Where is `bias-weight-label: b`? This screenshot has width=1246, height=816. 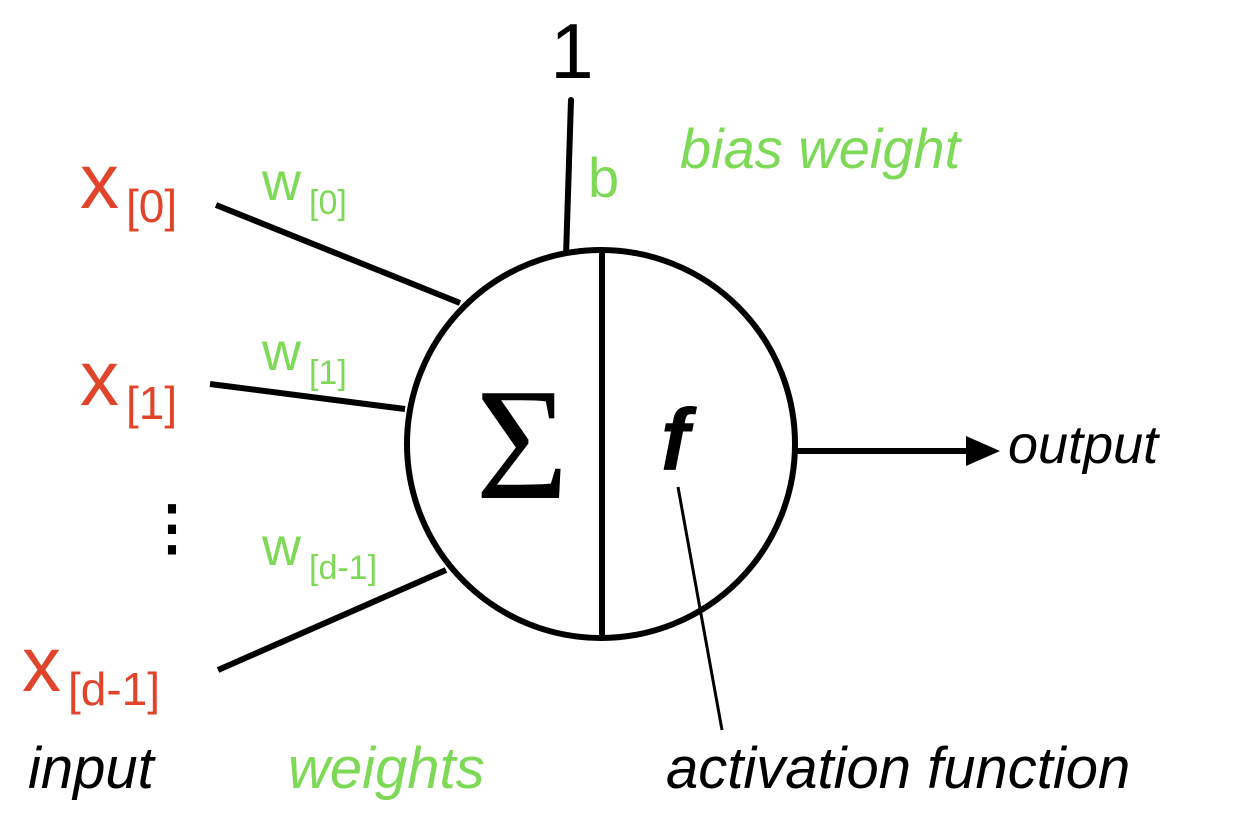 bias-weight-label: b is located at coordinates (603, 177).